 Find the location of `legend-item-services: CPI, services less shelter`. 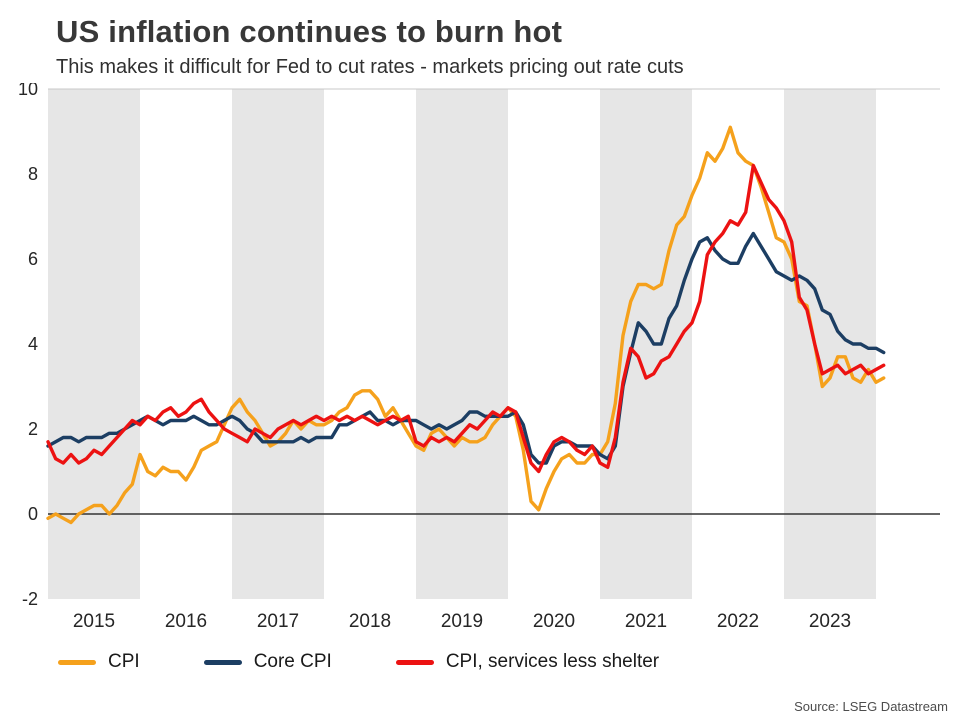

legend-item-services: CPI, services less shelter is located at coordinates (527, 662).